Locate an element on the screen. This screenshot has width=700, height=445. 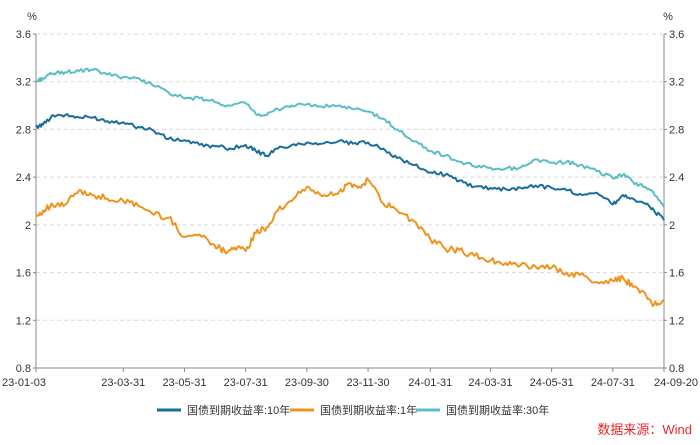
source-label: 数据来源：Wind is located at coordinates (644, 429).